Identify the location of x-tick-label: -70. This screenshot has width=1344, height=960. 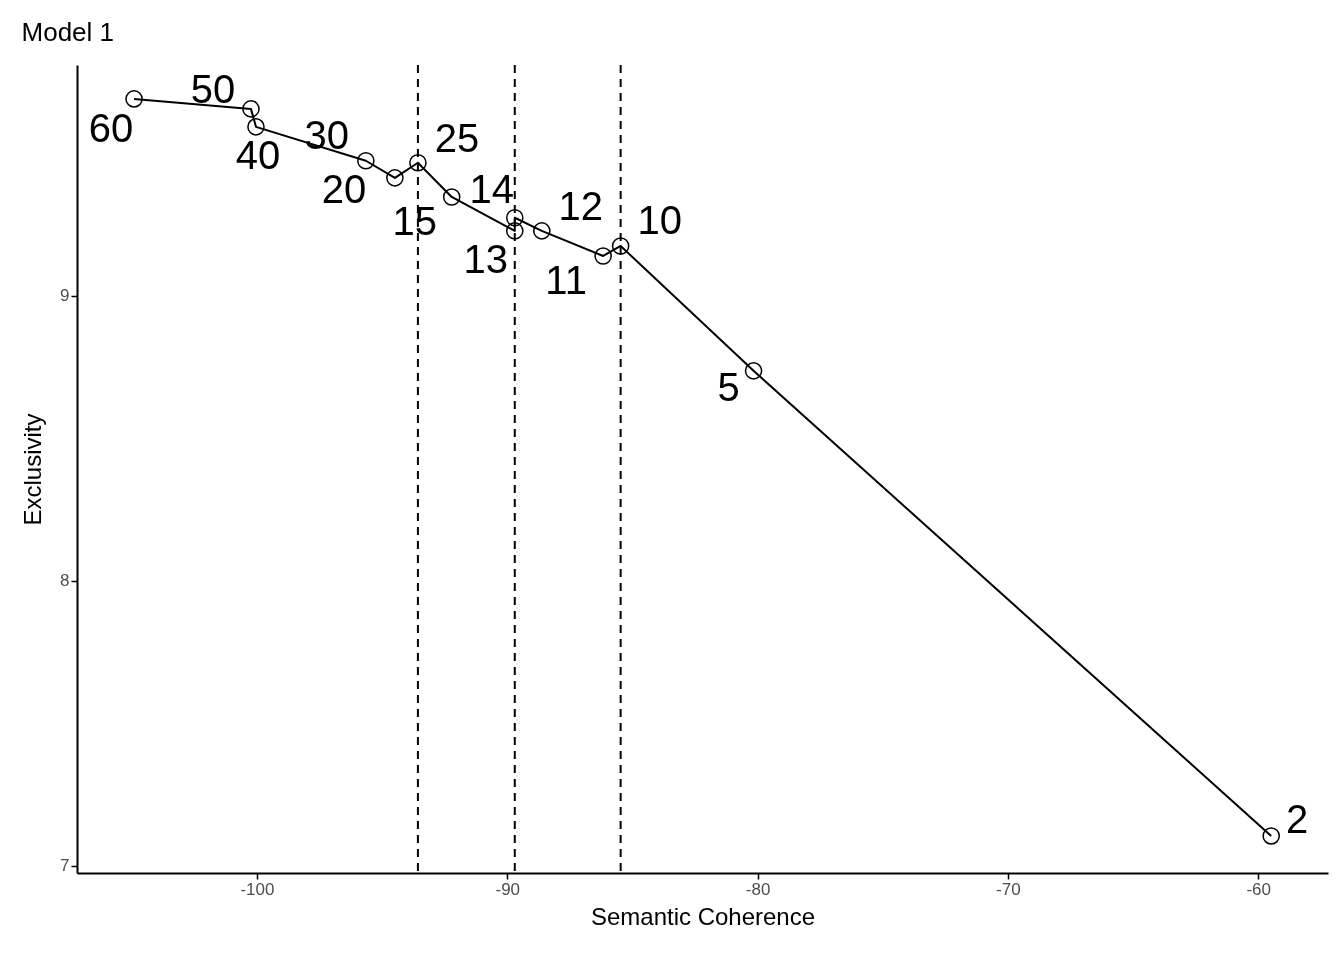
(1008, 889).